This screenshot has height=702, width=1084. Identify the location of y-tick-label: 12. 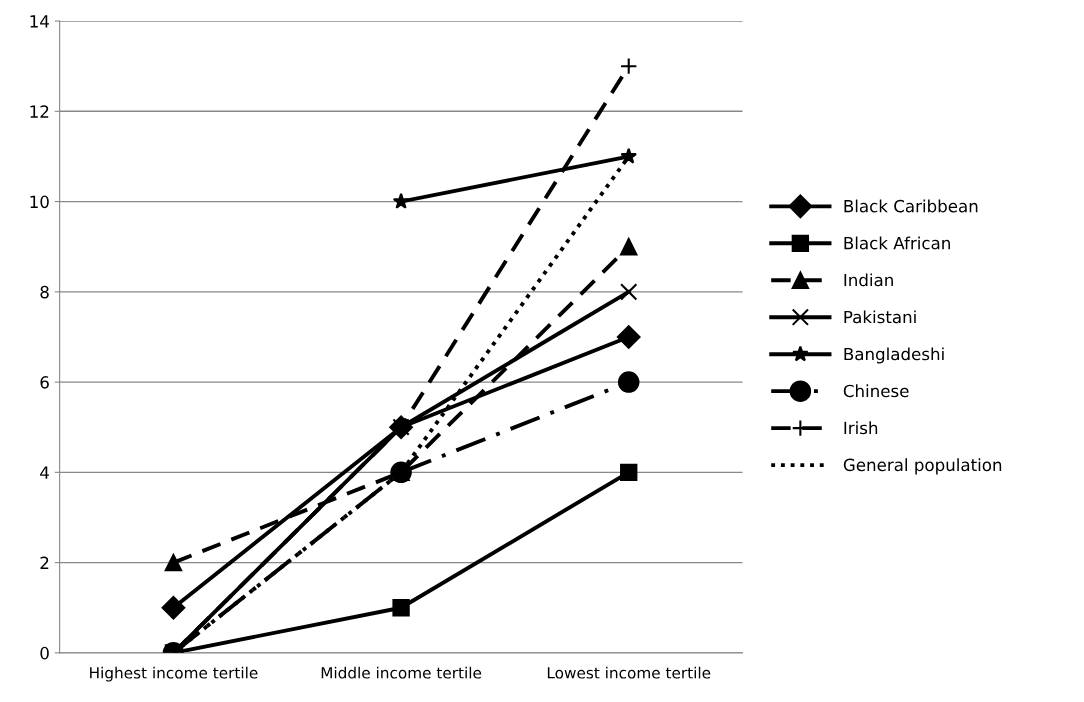
(39, 111).